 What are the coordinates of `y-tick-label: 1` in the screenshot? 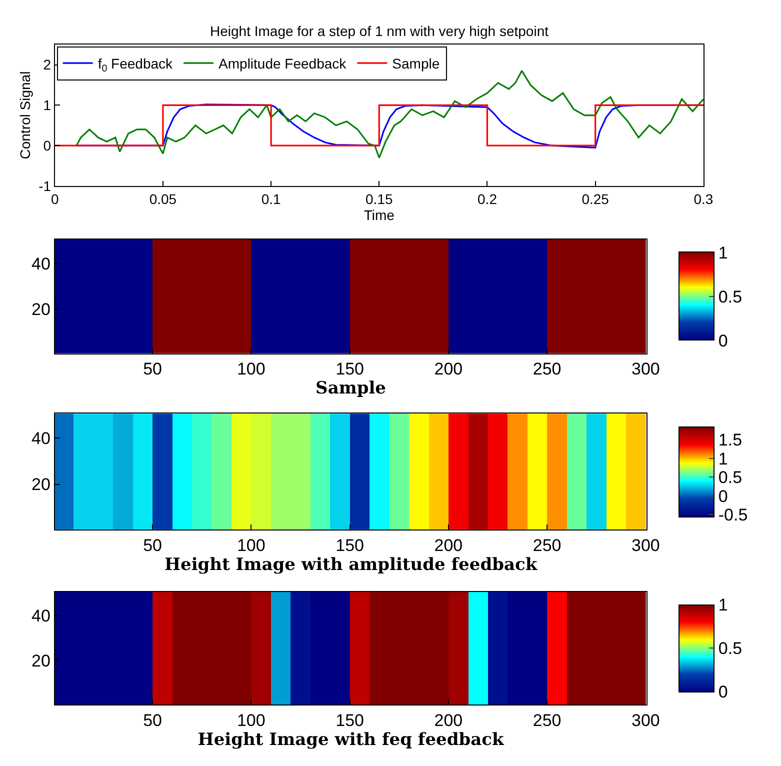 It's located at (47, 105).